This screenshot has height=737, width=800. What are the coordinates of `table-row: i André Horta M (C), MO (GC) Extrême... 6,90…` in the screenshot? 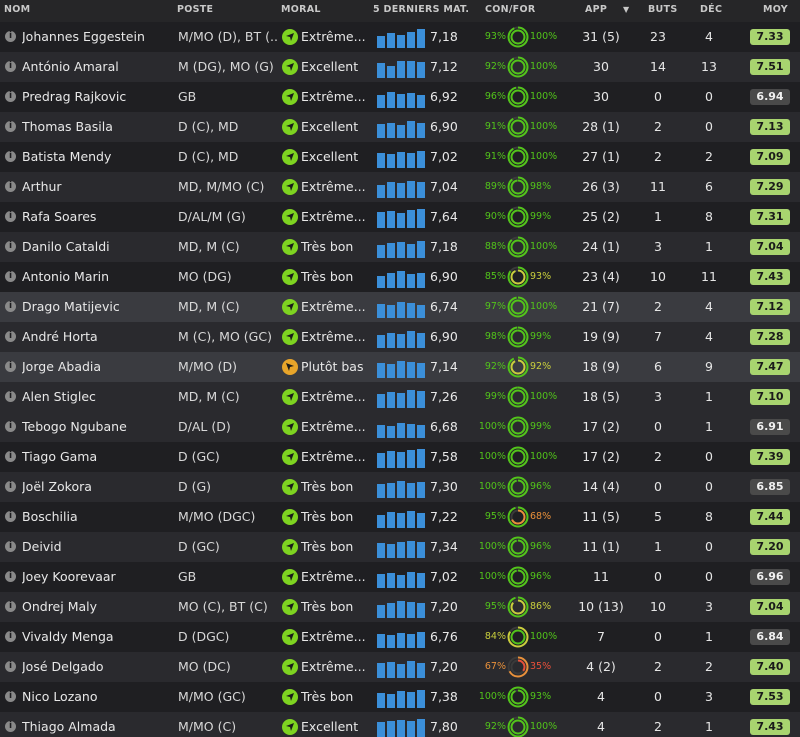 It's located at (400, 337).